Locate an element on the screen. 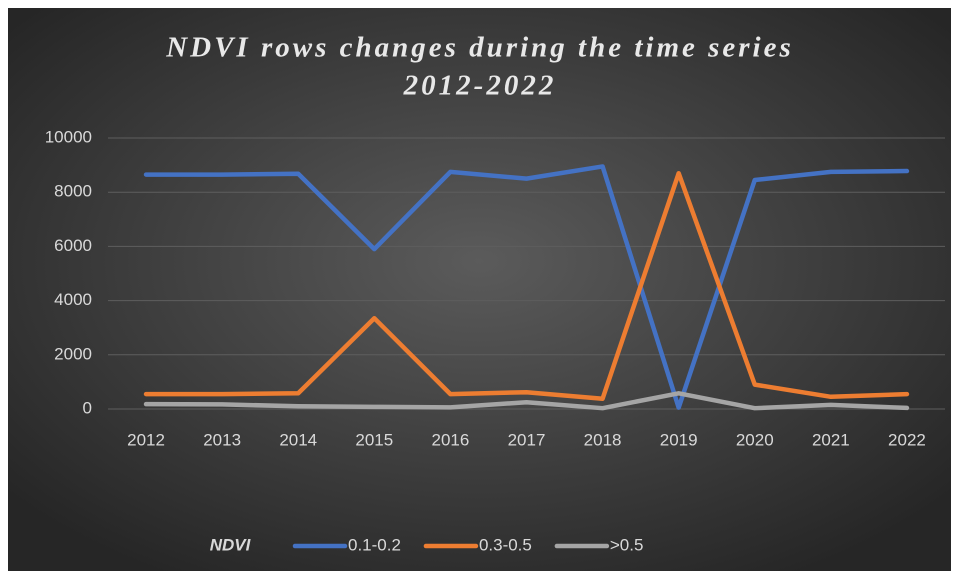 The image size is (959, 579). x-tick-label: 2022 is located at coordinates (907, 439).